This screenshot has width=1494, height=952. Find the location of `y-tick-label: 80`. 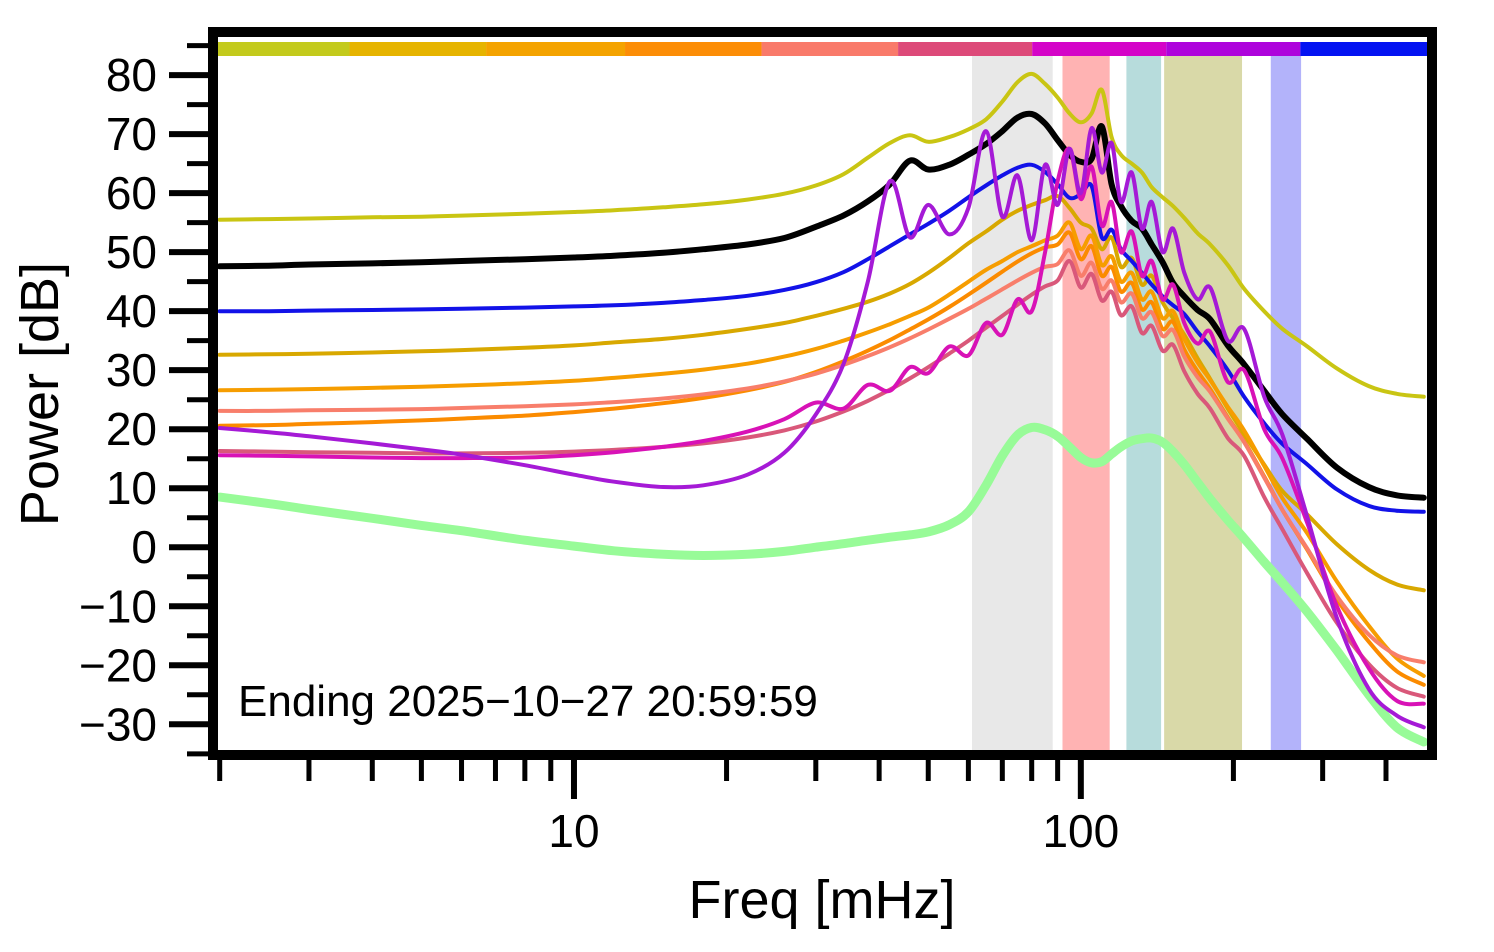

y-tick-label: 80 is located at coordinates (131, 75).